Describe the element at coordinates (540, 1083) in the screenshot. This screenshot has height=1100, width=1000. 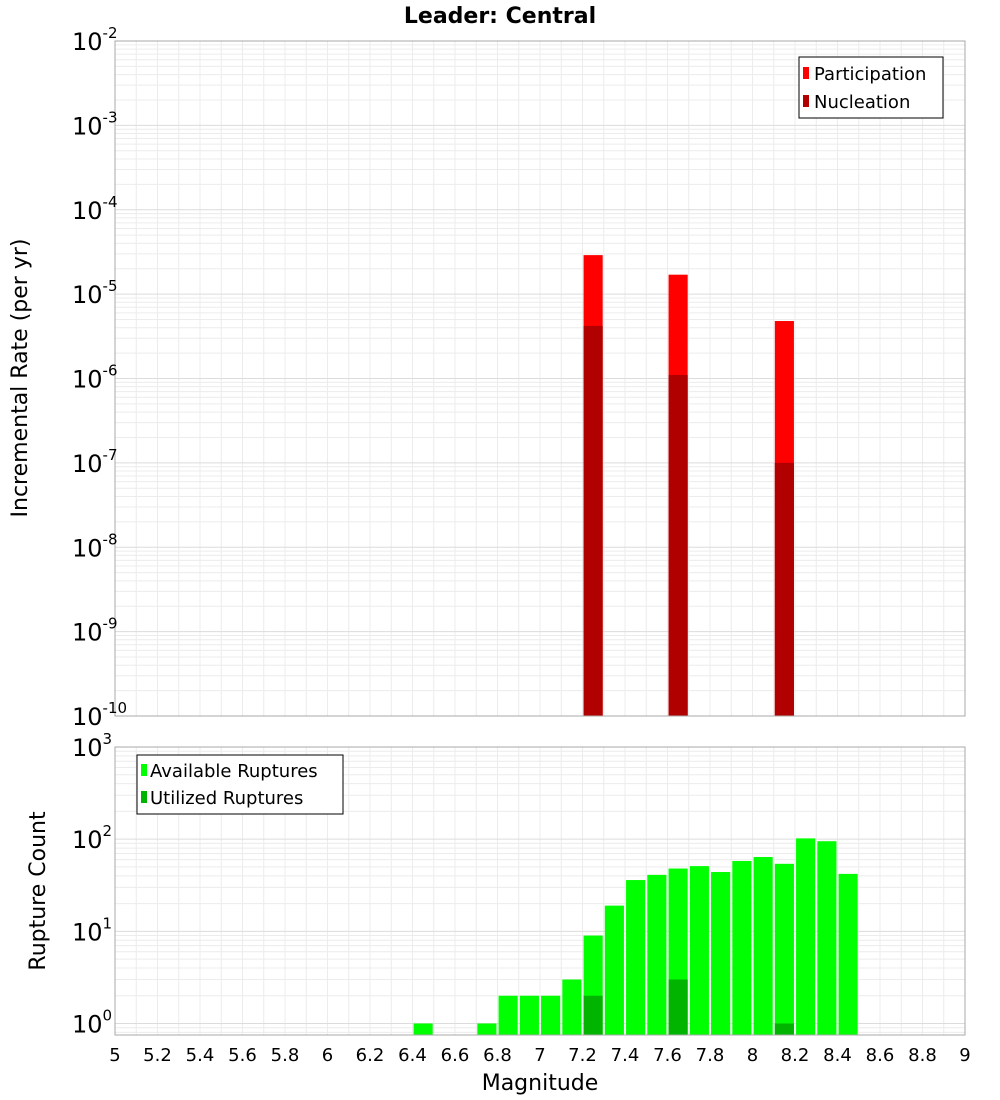
I see `x-axis-label: Magnitude` at that location.